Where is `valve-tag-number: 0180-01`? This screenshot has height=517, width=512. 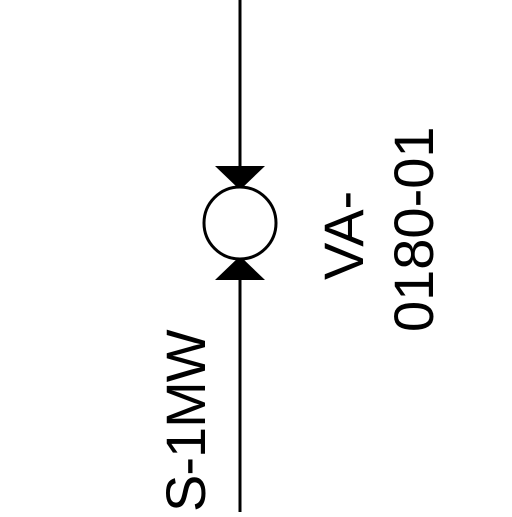
valve-tag-number: 0180-01 is located at coordinates (413, 229).